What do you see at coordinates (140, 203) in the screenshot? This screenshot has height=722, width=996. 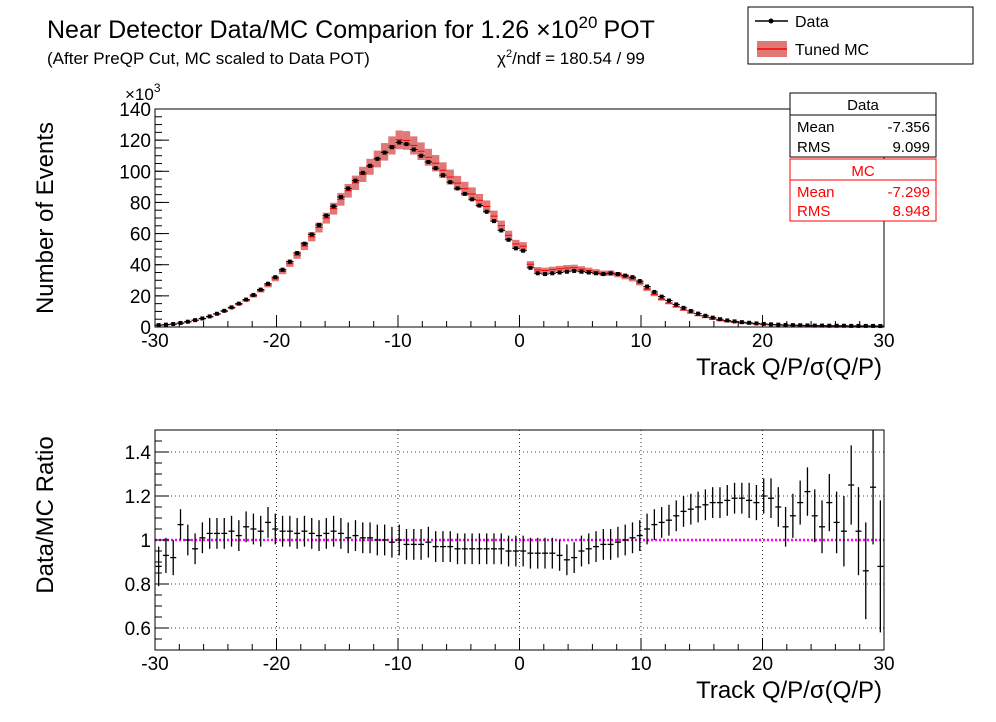 I see `y-tick-label: 80` at bounding box center [140, 203].